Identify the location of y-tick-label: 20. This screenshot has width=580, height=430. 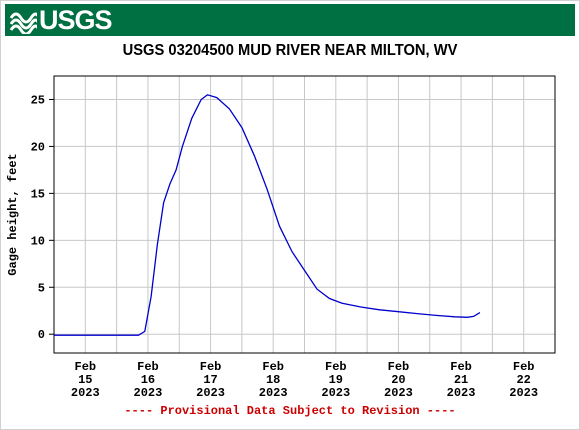
(38, 147).